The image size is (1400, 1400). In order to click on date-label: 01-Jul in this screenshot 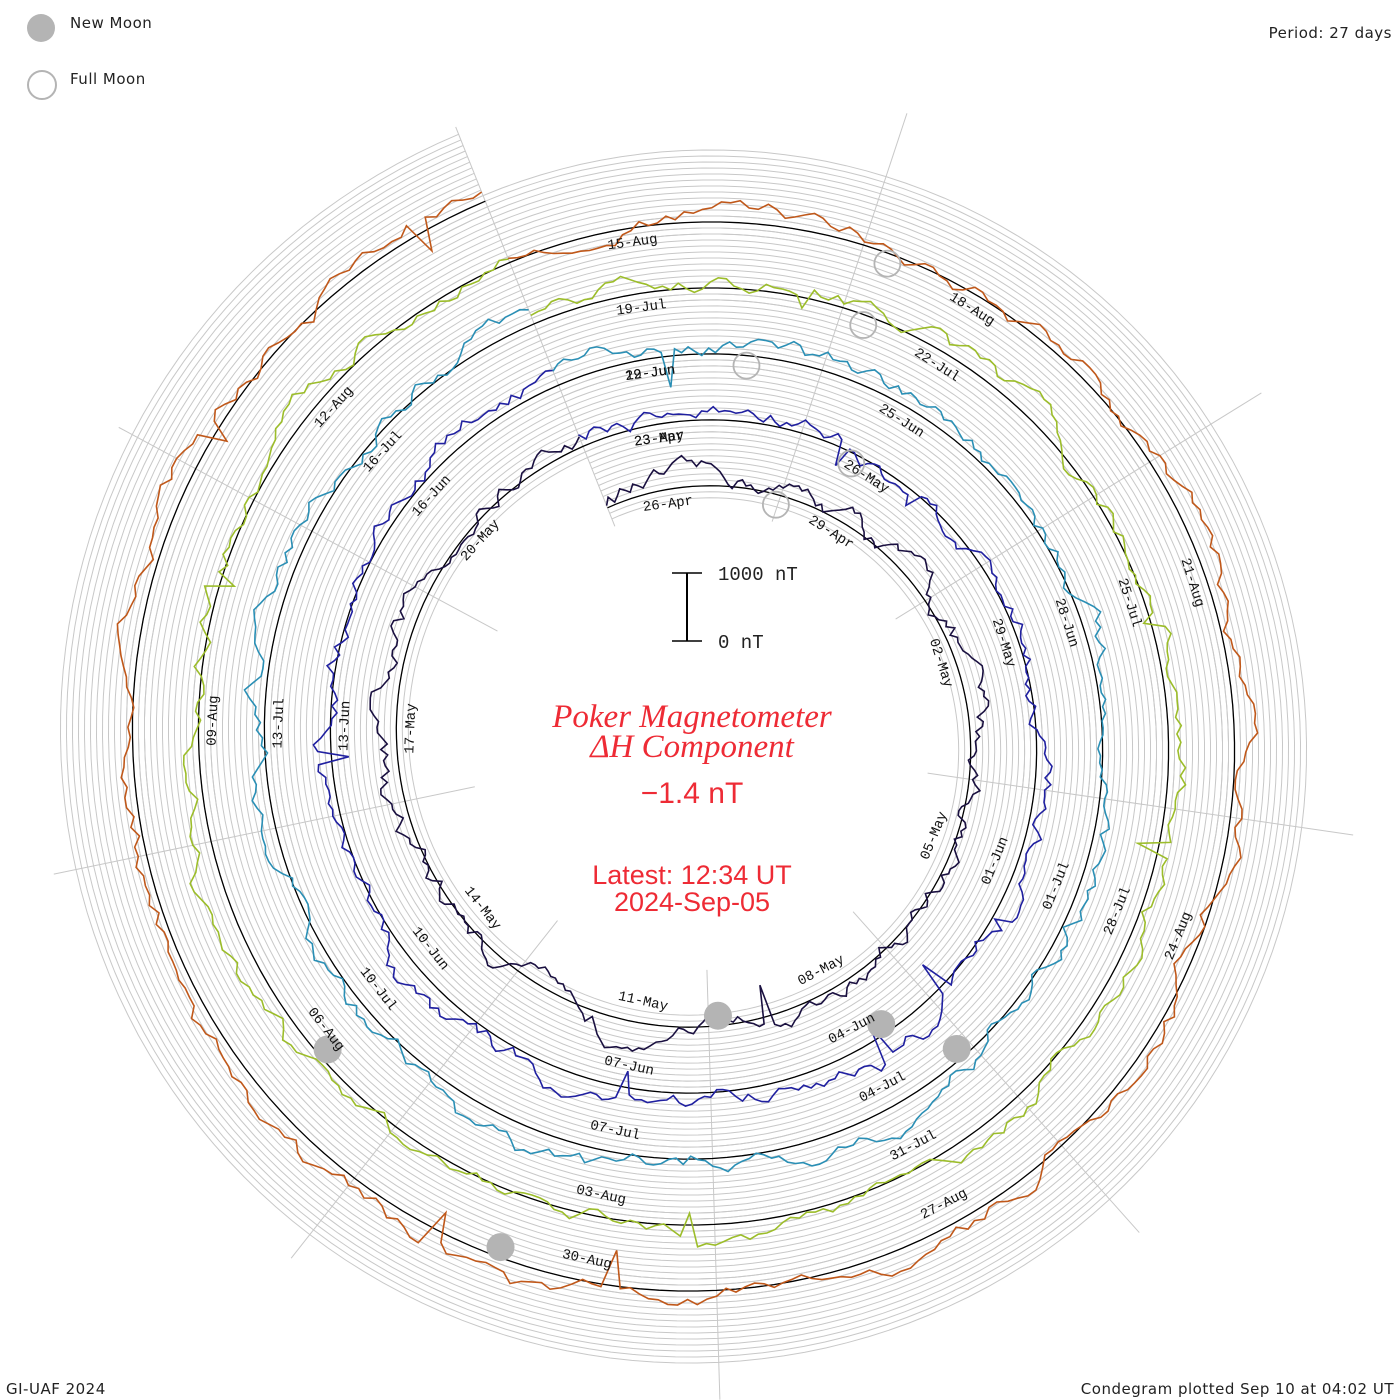, I will do `click(1057, 886)`.